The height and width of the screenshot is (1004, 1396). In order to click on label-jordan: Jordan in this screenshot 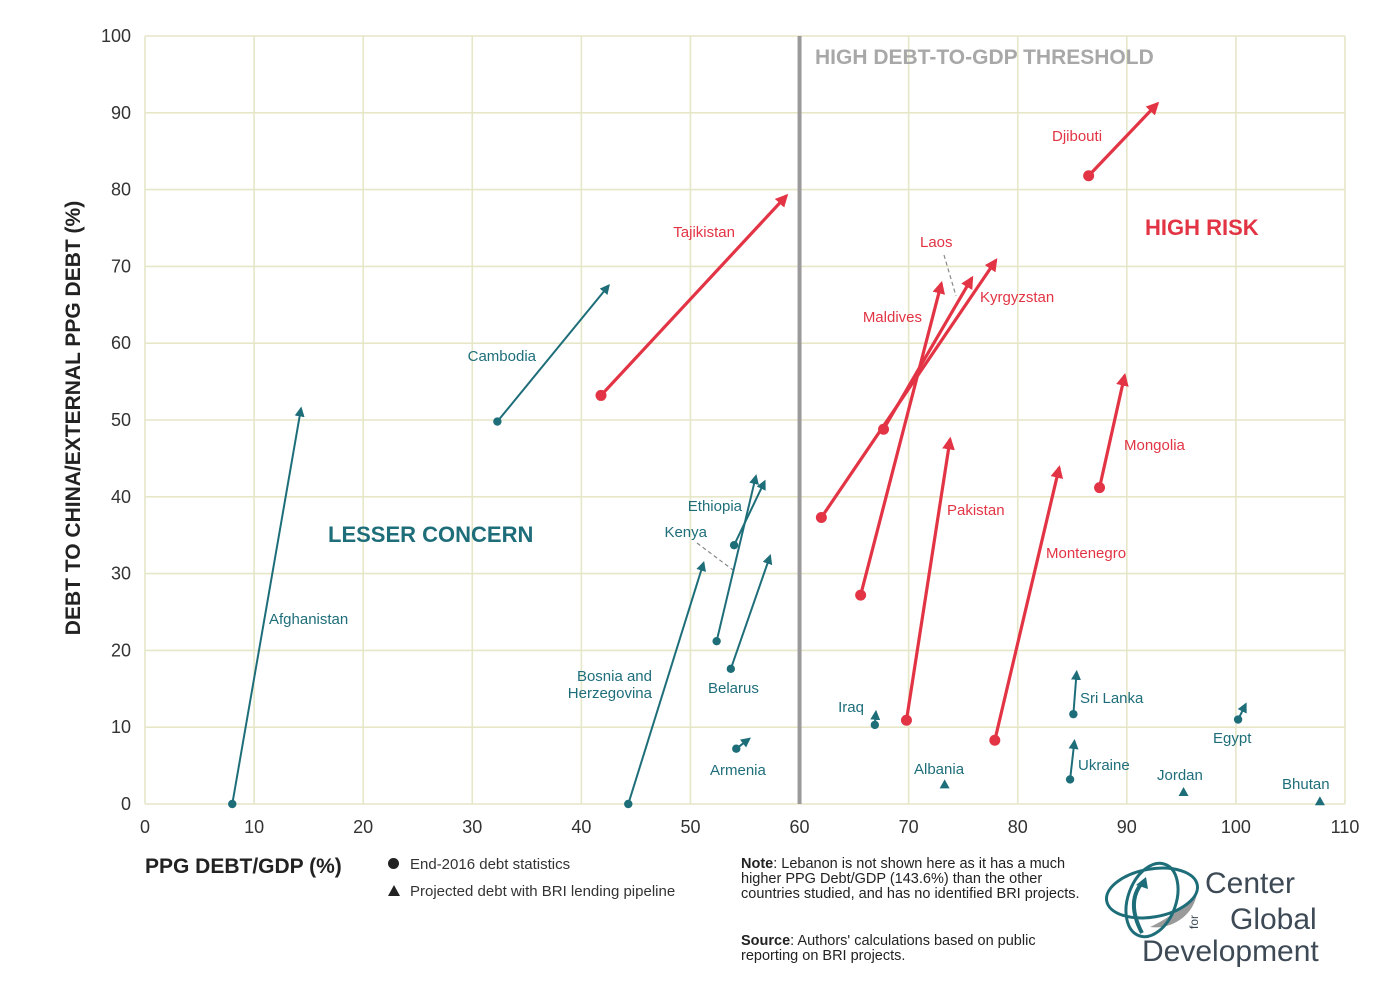, I will do `click(1180, 775)`.